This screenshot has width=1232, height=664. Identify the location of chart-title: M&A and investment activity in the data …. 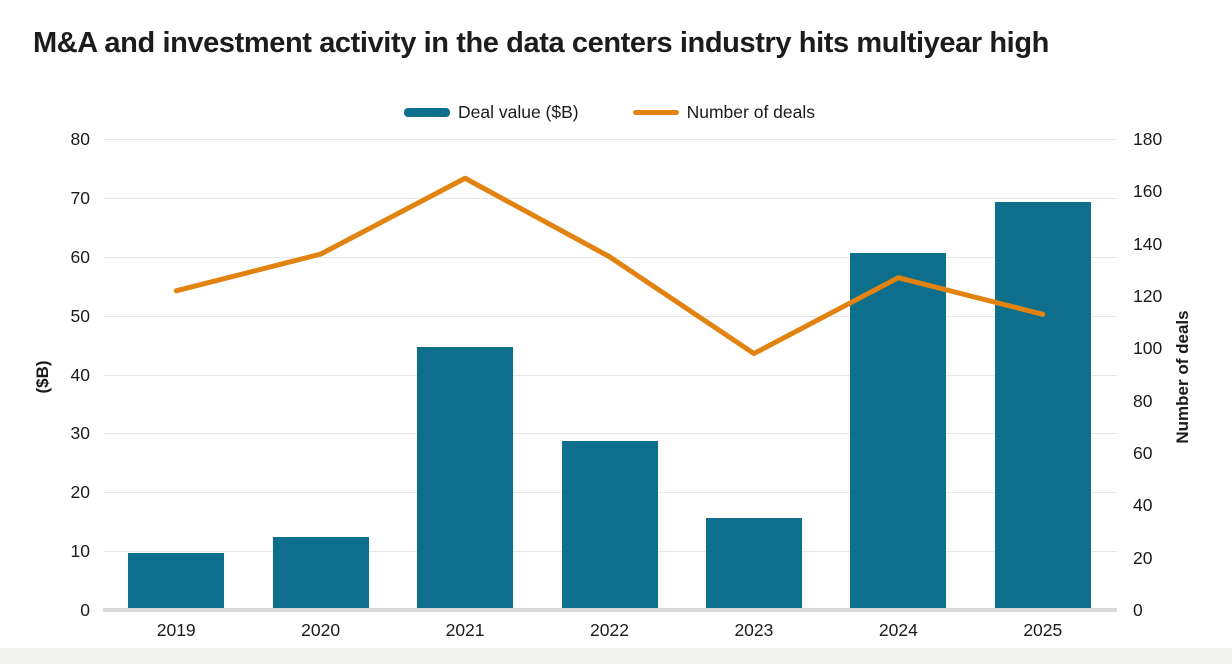
(541, 43).